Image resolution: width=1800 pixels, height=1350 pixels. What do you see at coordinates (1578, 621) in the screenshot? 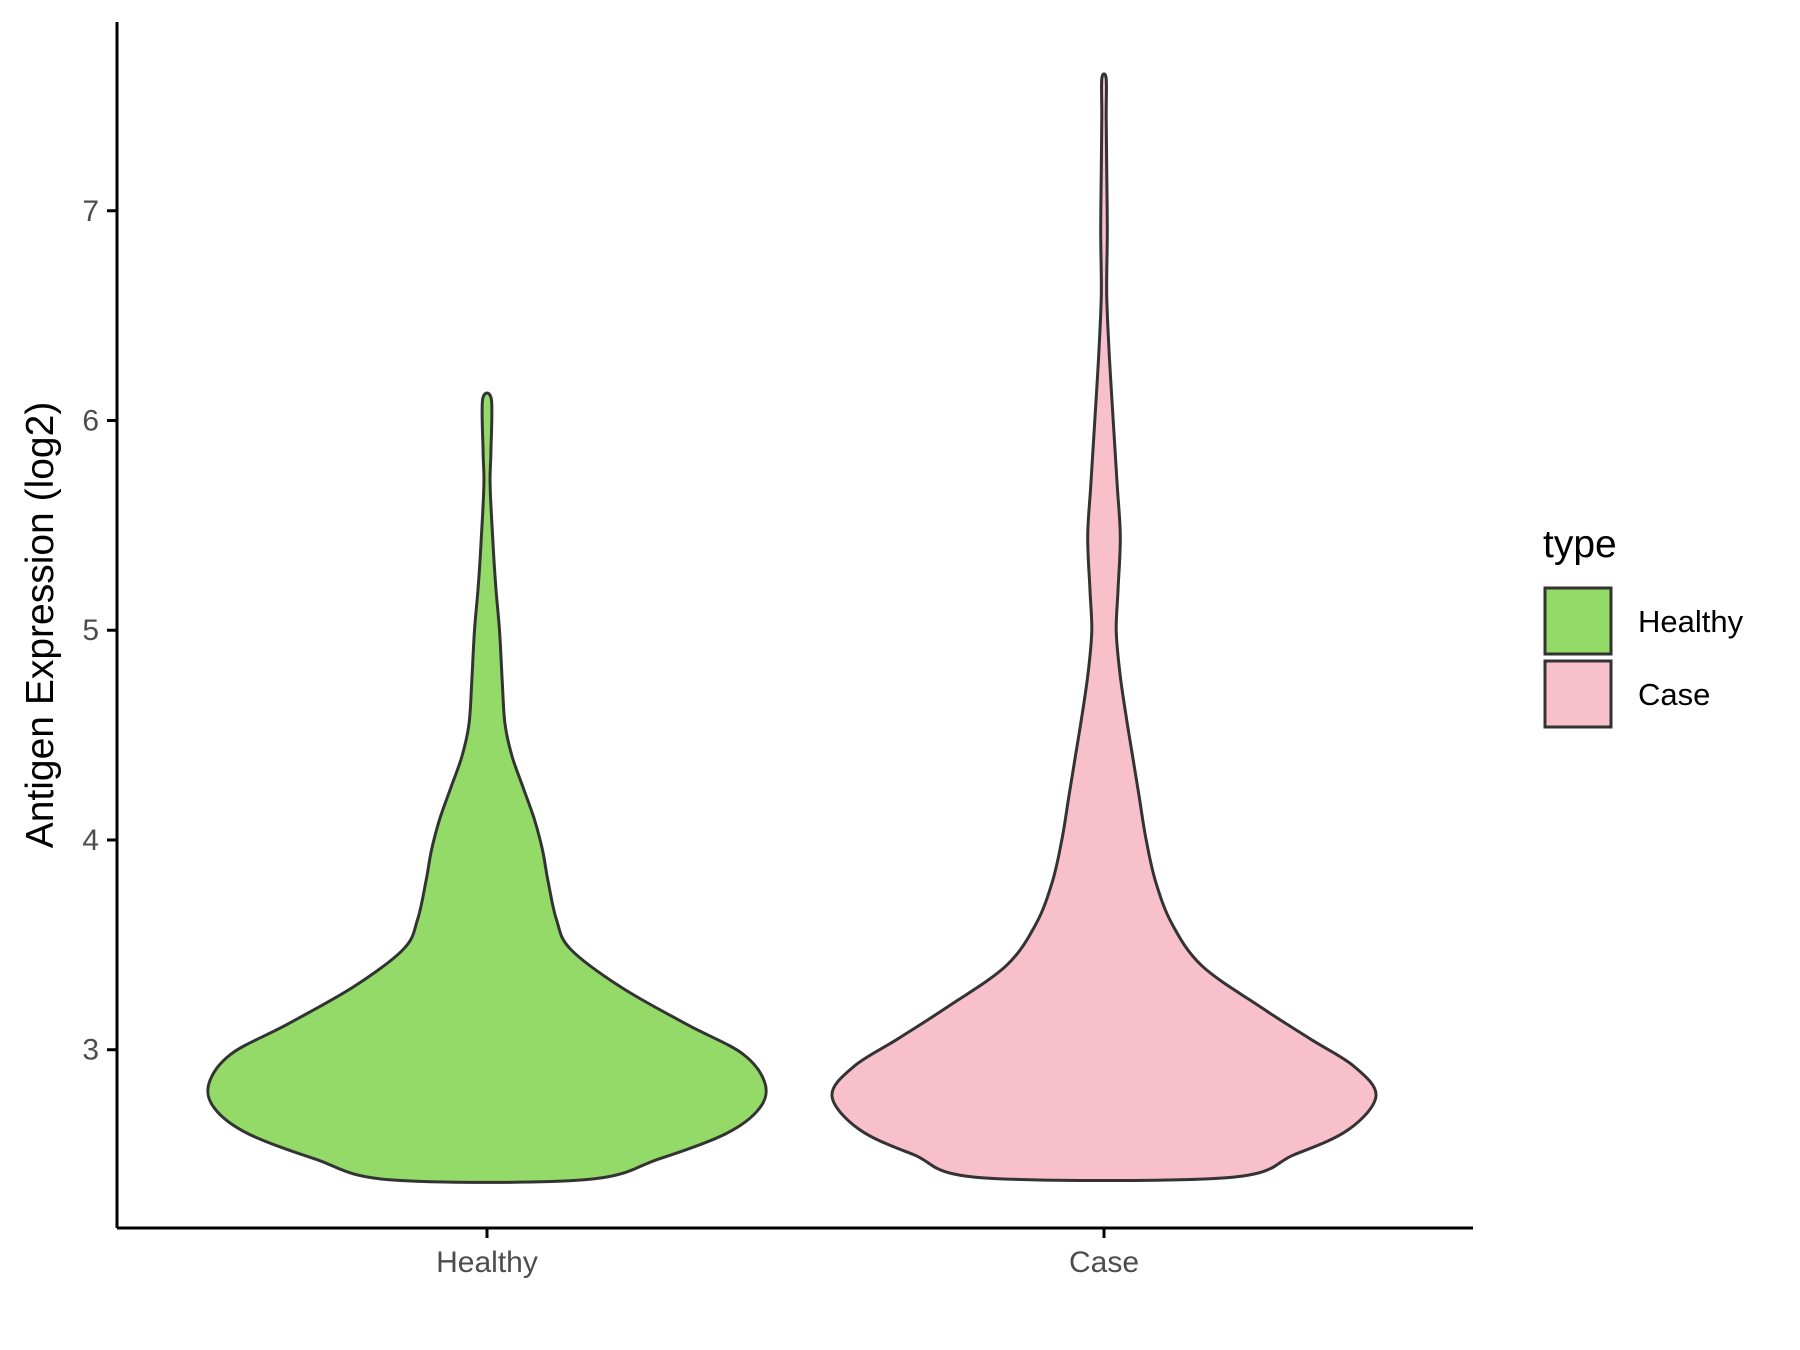
I see `legend-swatch-healthy` at bounding box center [1578, 621].